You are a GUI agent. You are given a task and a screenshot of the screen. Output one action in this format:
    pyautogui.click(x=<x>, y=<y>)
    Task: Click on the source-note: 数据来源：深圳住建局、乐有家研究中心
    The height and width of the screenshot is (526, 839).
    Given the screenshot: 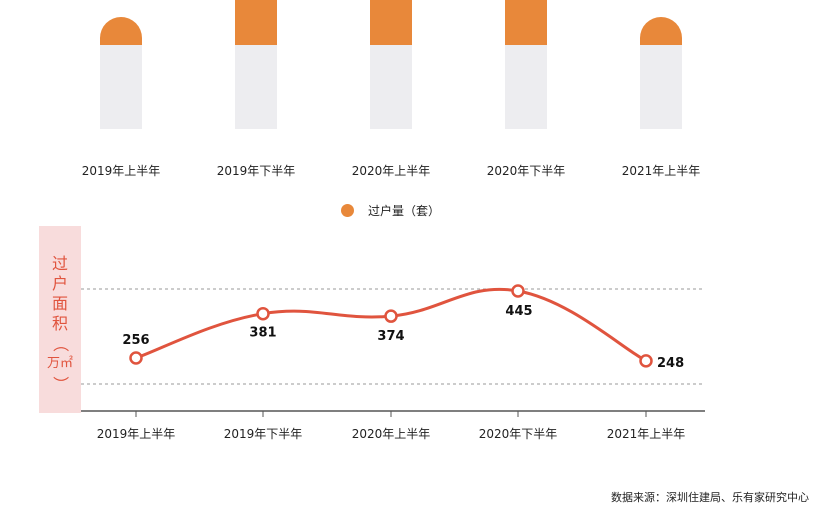 What is the action you would take?
    pyautogui.click(x=710, y=497)
    